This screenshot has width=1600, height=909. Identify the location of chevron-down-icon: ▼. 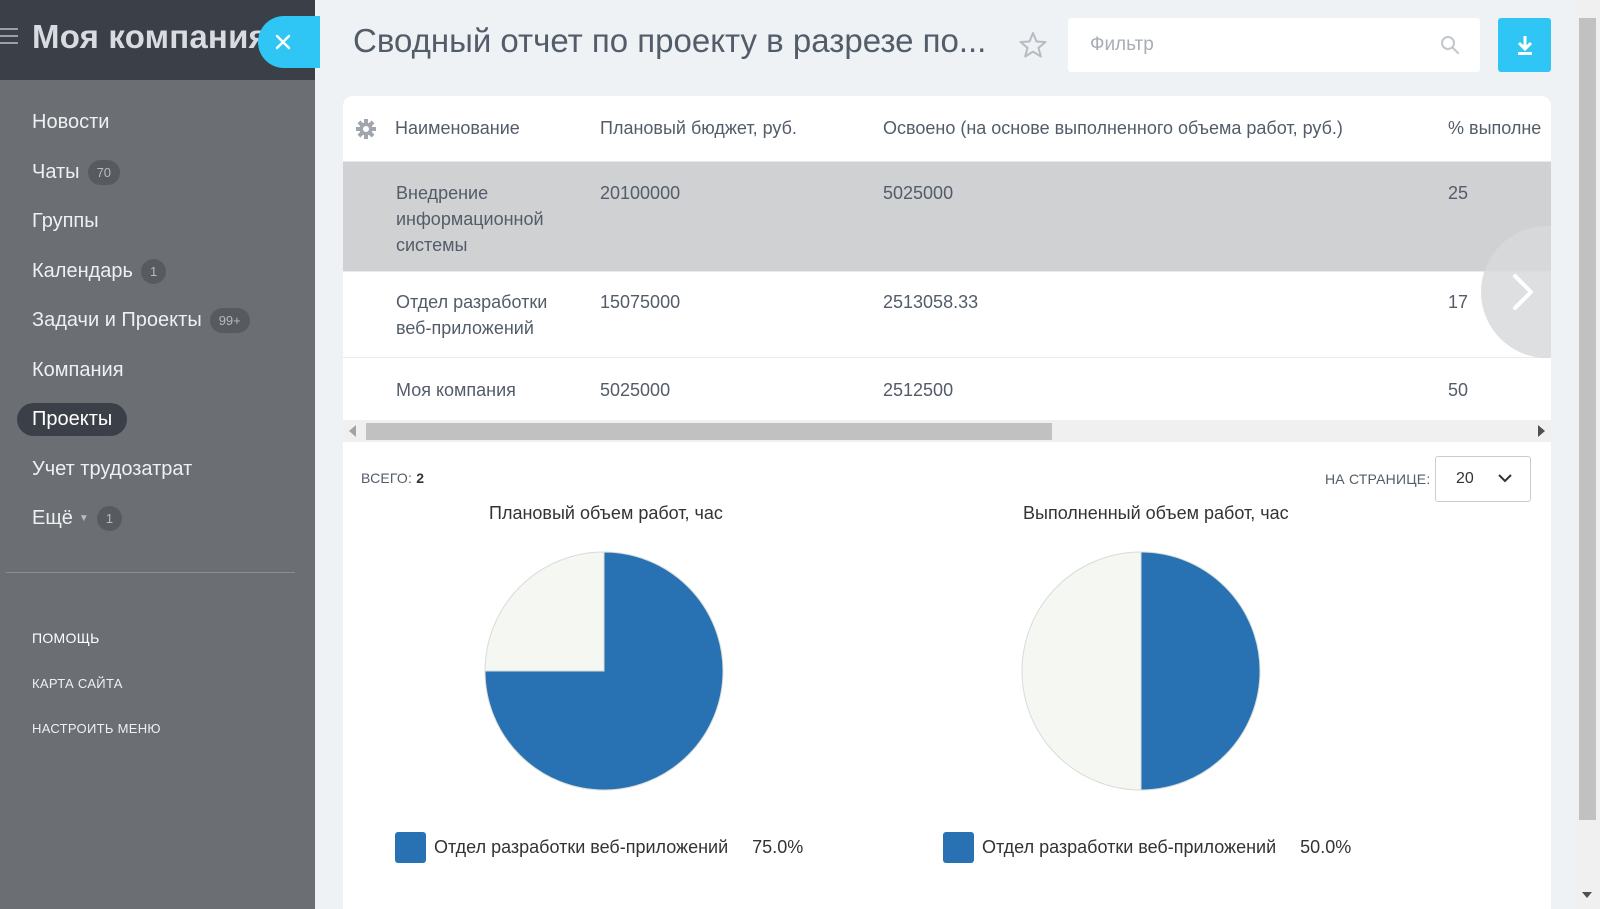
(83, 519).